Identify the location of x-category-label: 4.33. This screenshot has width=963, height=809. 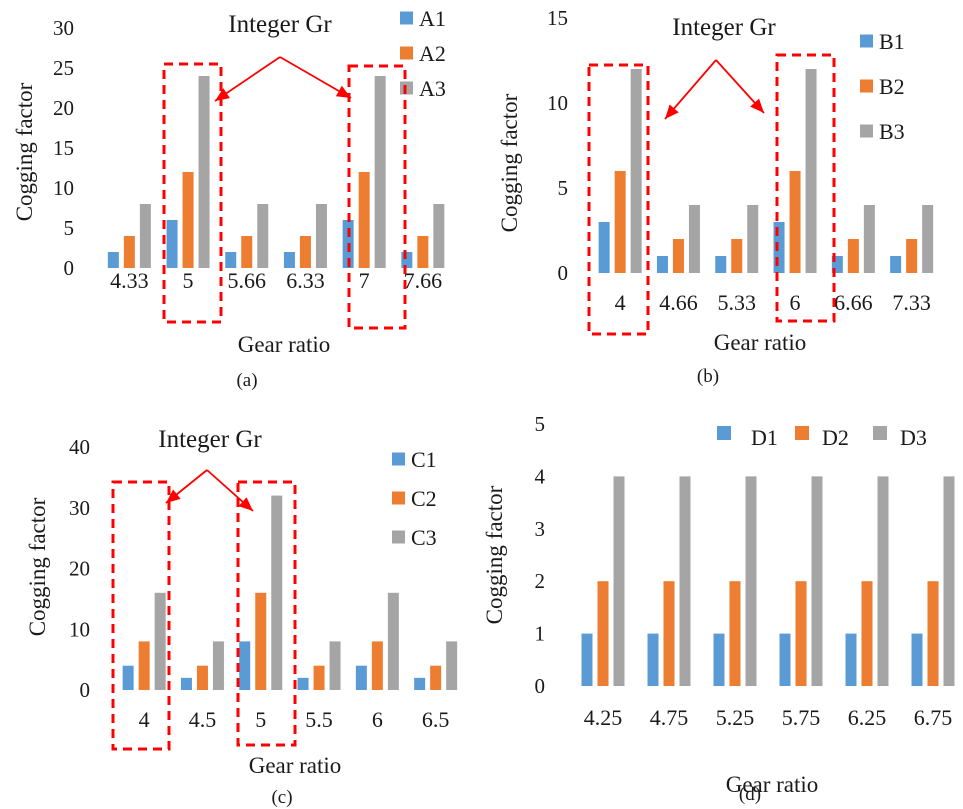
(129, 280).